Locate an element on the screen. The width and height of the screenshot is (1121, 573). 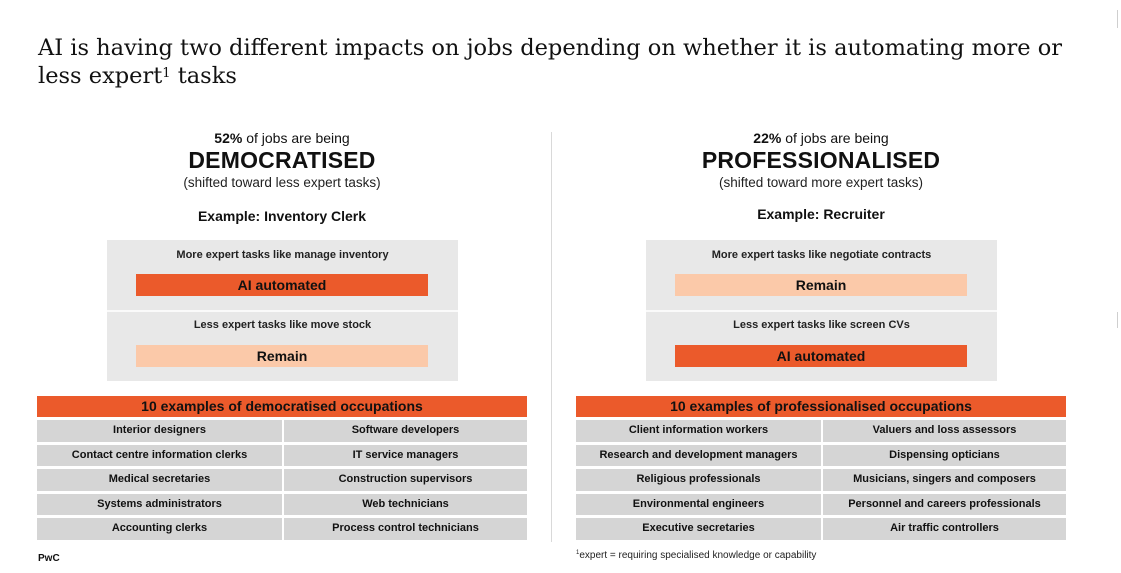
occupation-cell: Medical secretaries is located at coordinates (159, 480).